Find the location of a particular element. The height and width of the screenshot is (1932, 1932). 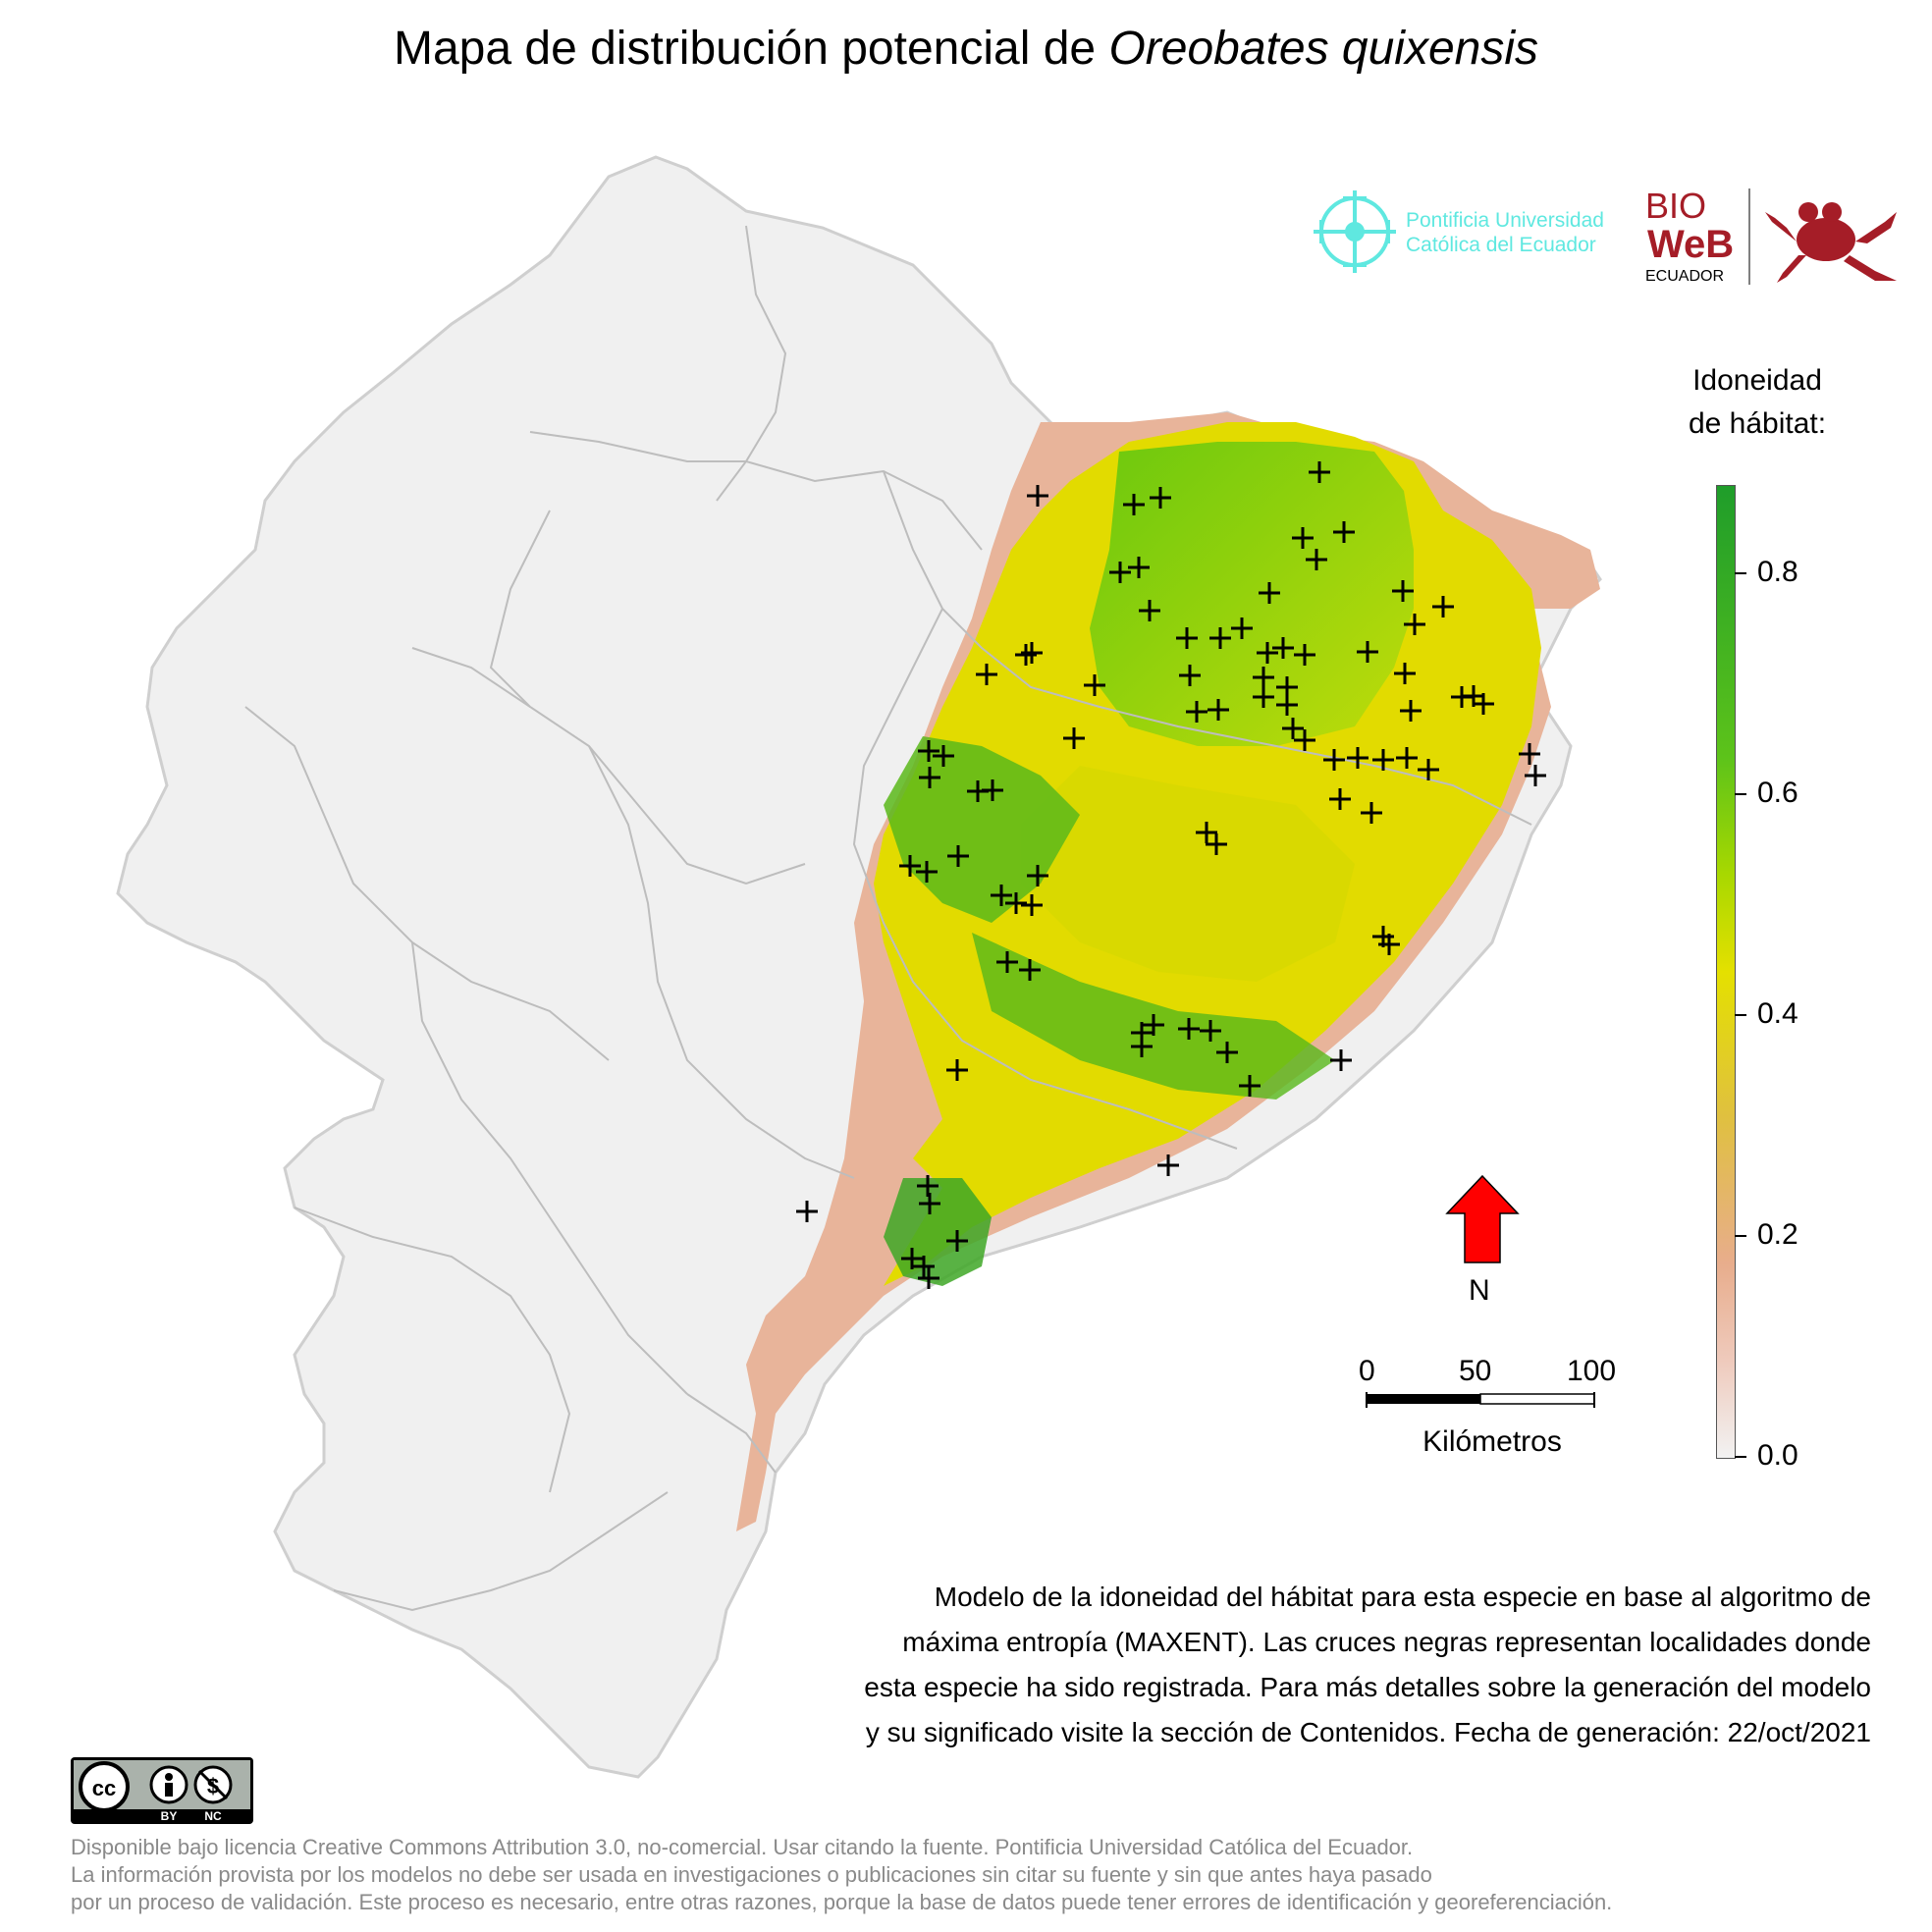

bioweb-logo: BIO WeB ECUADOR is located at coordinates (1771, 235).